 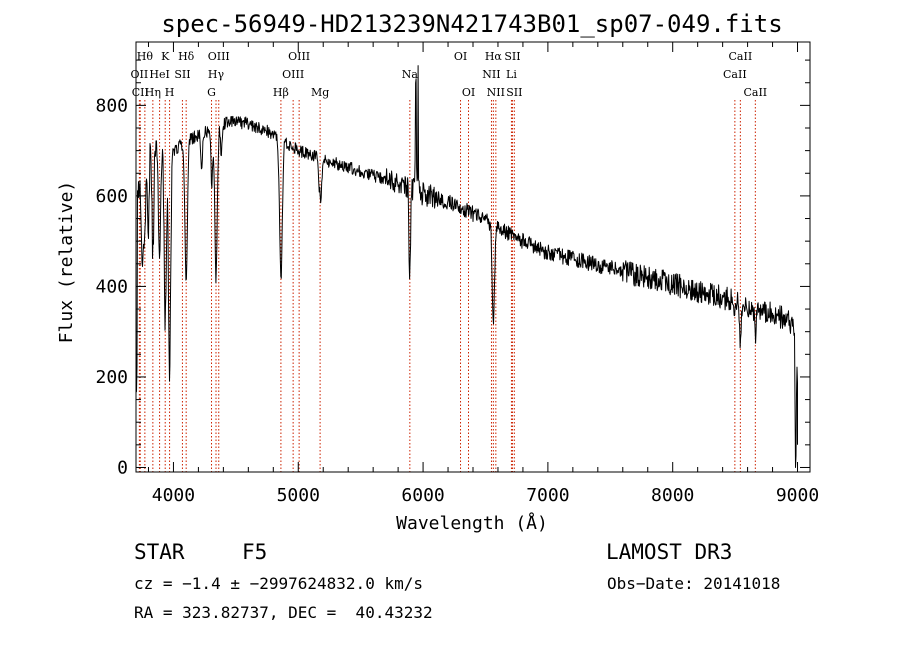 I want to click on y-tick-label: 800, so click(x=111, y=105).